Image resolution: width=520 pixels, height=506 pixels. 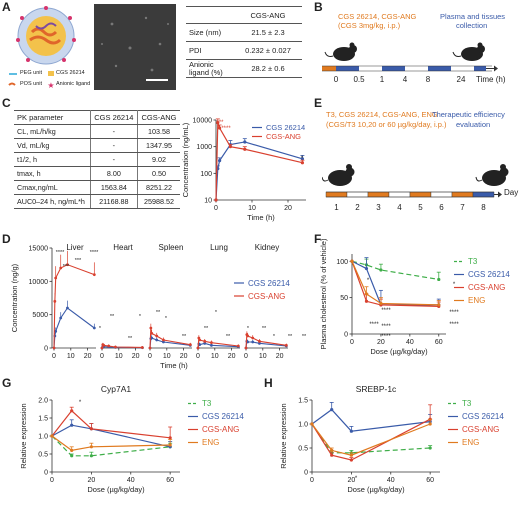 What do you see at coordinates (70, 73) in the screenshot?
I see `legend-cgs: CGS 26214` at bounding box center [70, 73].